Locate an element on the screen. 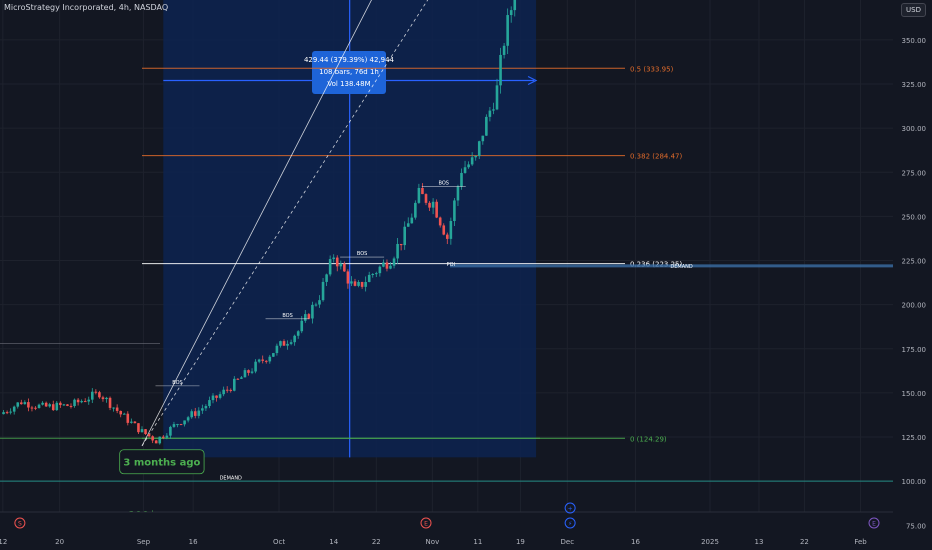 The image size is (932, 550). x-tick-label: 16 is located at coordinates (635, 542).